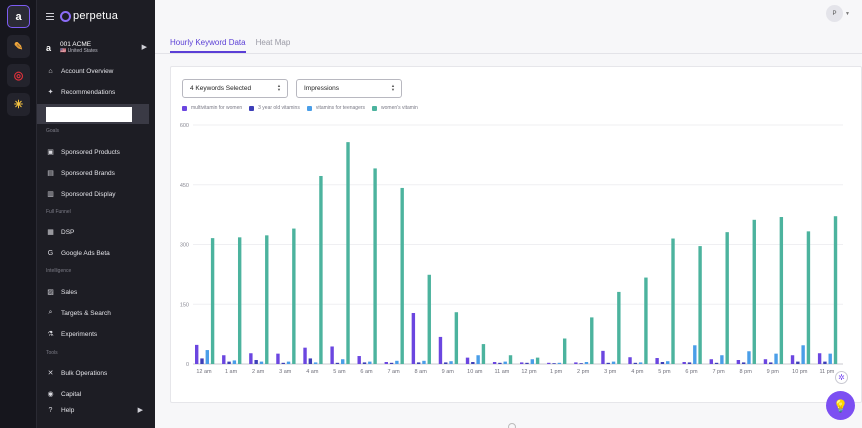  Describe the element at coordinates (93, 152) in the screenshot. I see `sidebar-item-sponsored-products: ▣ Sponsored Products` at that location.